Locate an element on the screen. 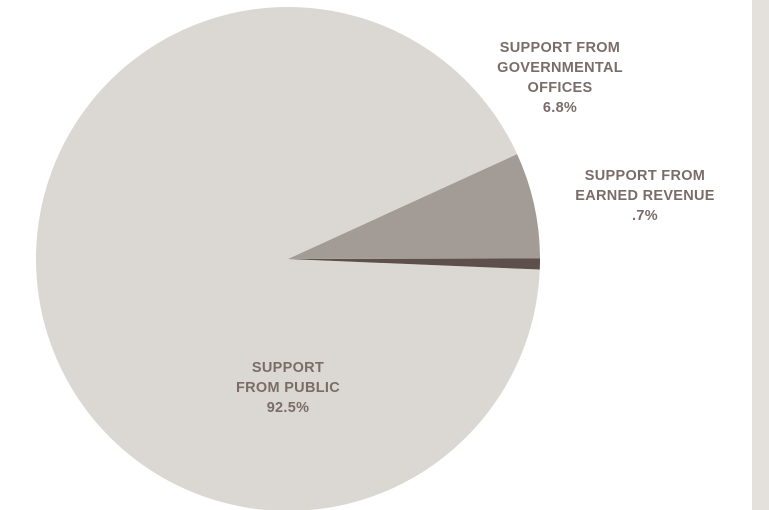  slice-value-label: 6.8% is located at coordinates (560, 108).